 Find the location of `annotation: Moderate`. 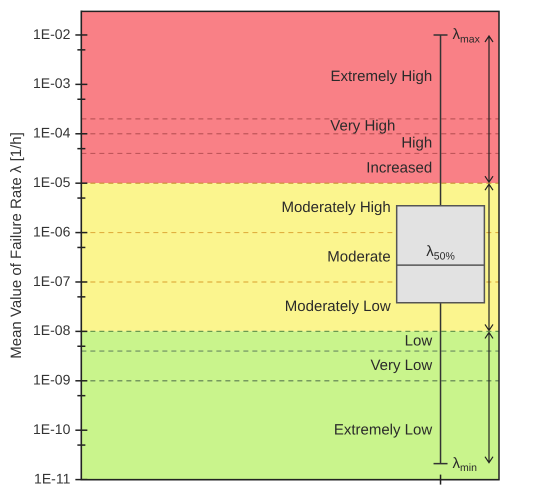

annotation: Moderate is located at coordinates (359, 257).